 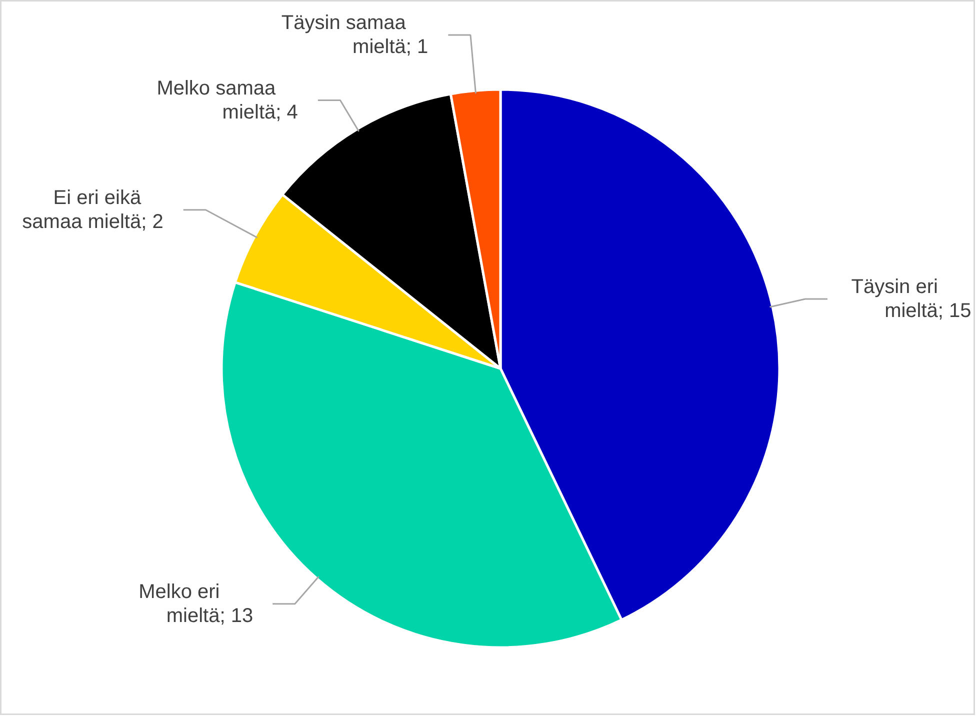 I want to click on data-label: ; 4, so click(x=287, y=112).